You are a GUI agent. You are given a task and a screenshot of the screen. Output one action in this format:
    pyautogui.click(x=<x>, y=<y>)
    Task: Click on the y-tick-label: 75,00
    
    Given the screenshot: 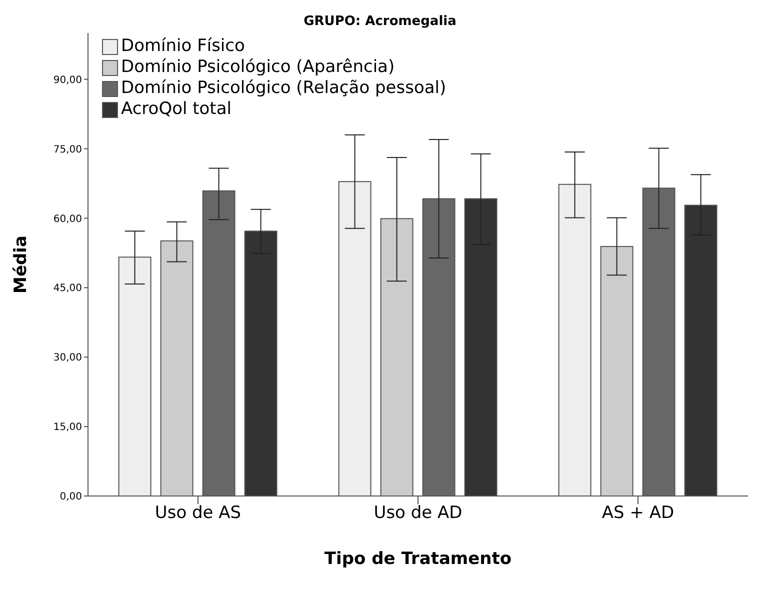 What is the action you would take?
    pyautogui.click(x=67, y=150)
    